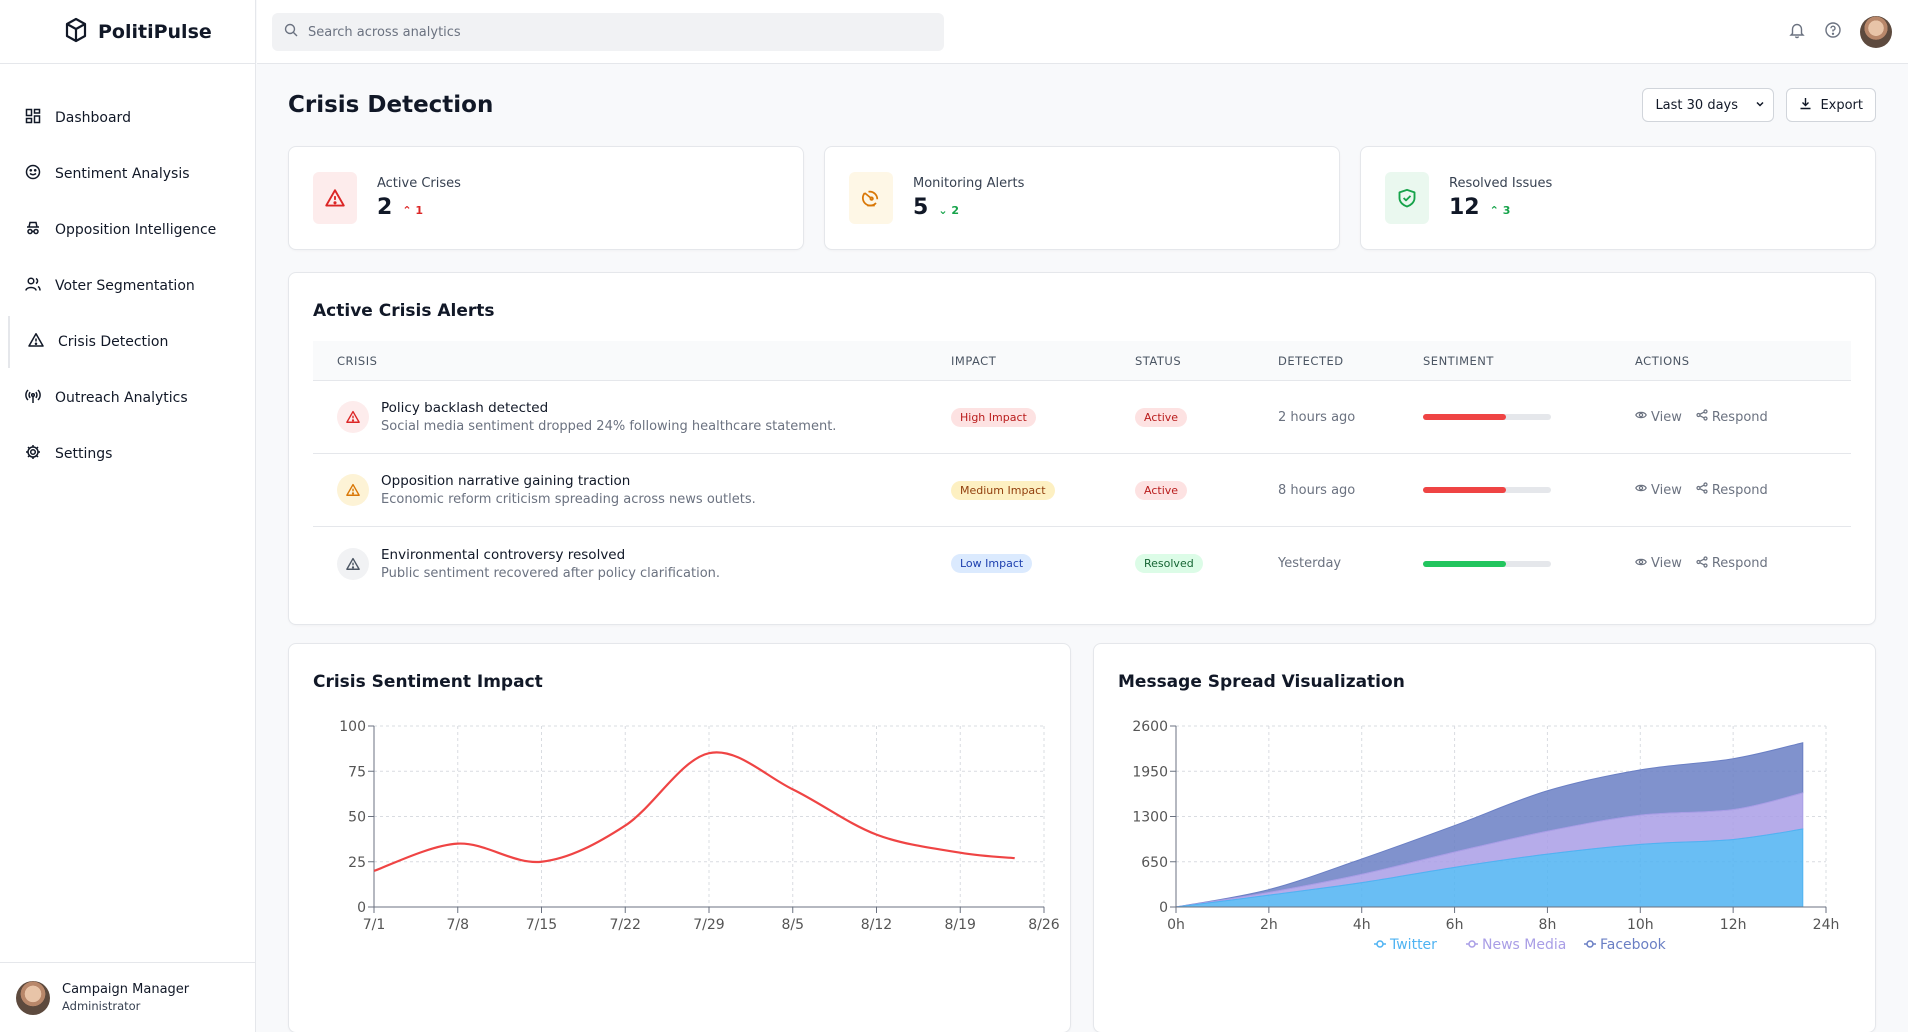  I want to click on user-role: Administrator, so click(101, 1006).